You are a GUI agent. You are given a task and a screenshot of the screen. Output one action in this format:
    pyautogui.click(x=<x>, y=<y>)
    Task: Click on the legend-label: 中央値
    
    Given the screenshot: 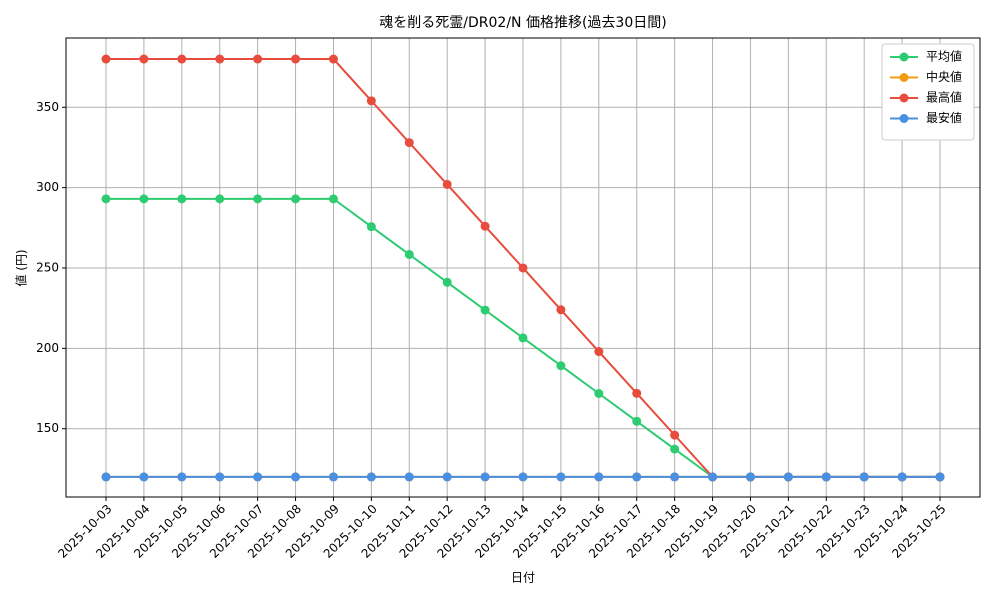 What is the action you would take?
    pyautogui.click(x=944, y=76)
    